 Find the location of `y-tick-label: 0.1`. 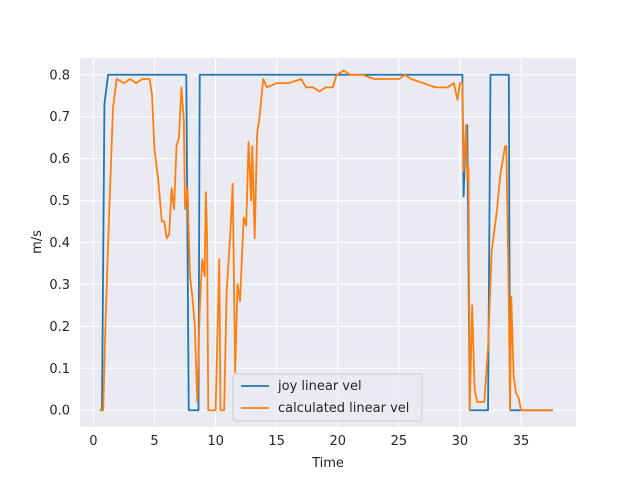

y-tick-label: 0.1 is located at coordinates (59, 369).